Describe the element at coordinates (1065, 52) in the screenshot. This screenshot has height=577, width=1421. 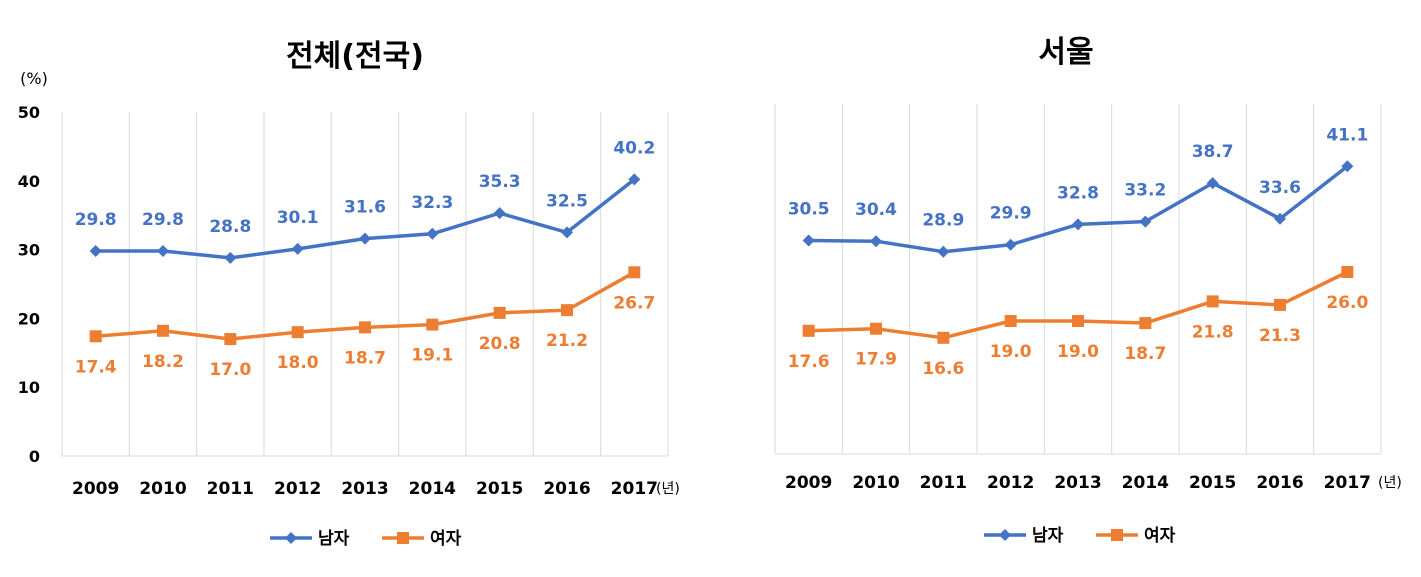
I see `chart-title: 서울` at that location.